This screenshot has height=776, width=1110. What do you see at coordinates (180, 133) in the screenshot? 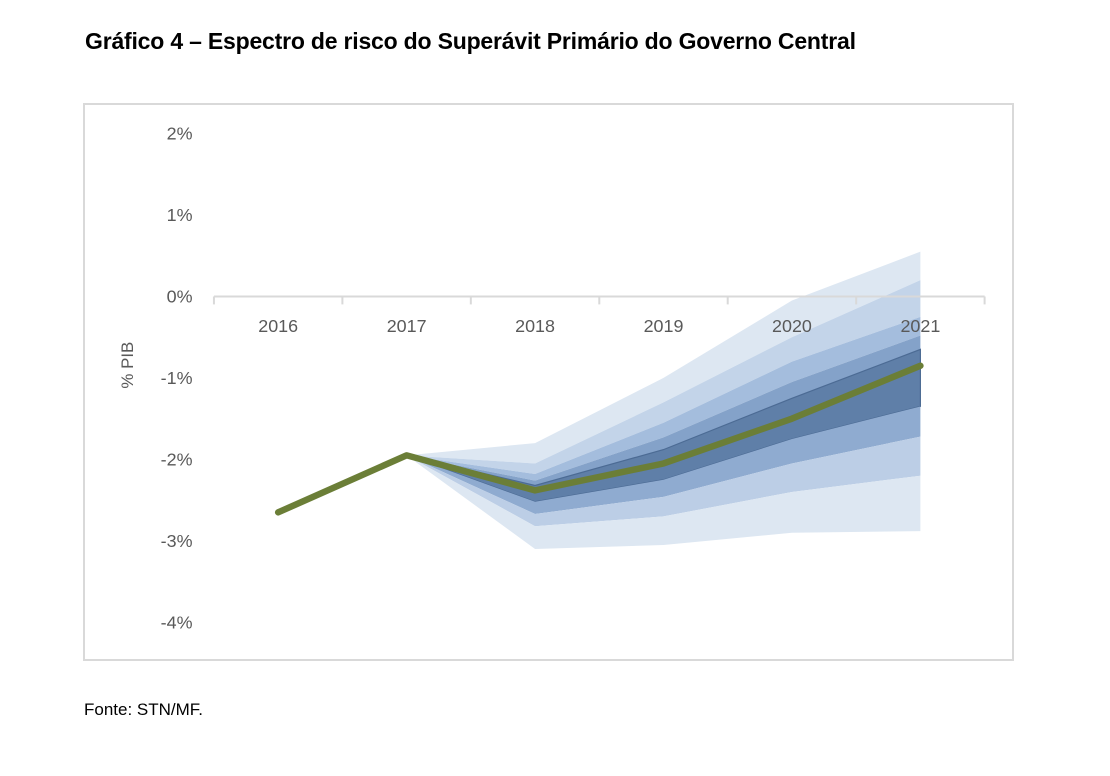
I see `y-axis-tick-label: 2%` at bounding box center [180, 133].